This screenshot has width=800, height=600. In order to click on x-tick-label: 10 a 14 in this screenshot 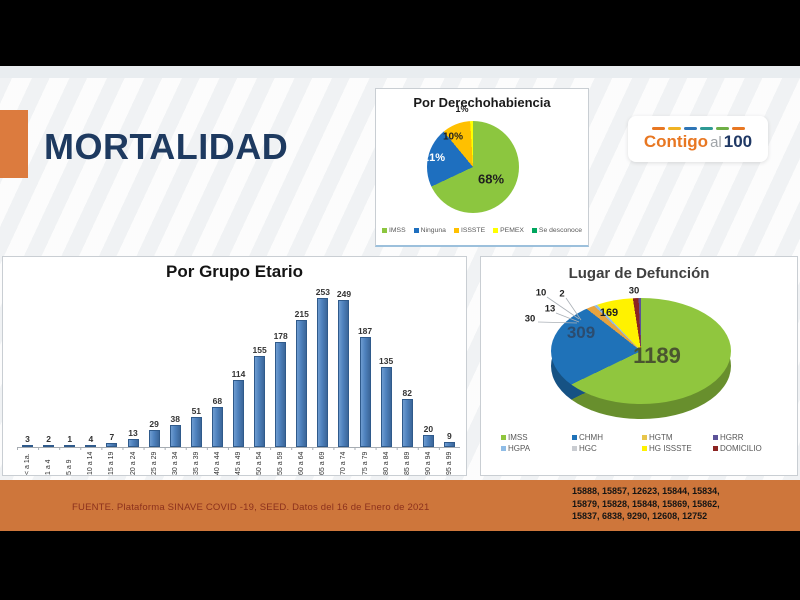, I will do `click(90, 463)`.